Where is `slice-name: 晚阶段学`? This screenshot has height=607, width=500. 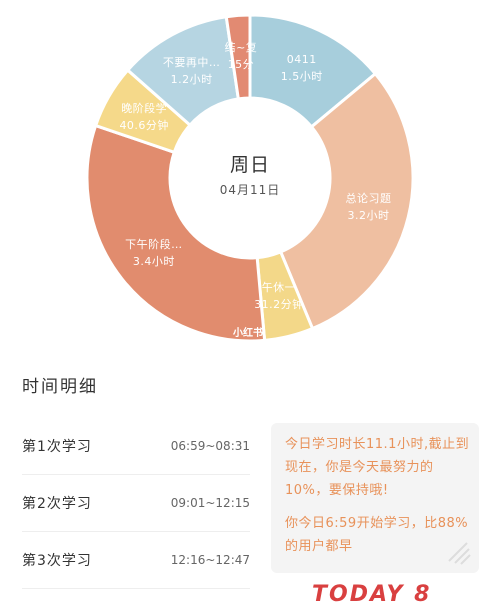
slice-name: 晚阶段学 is located at coordinates (144, 108).